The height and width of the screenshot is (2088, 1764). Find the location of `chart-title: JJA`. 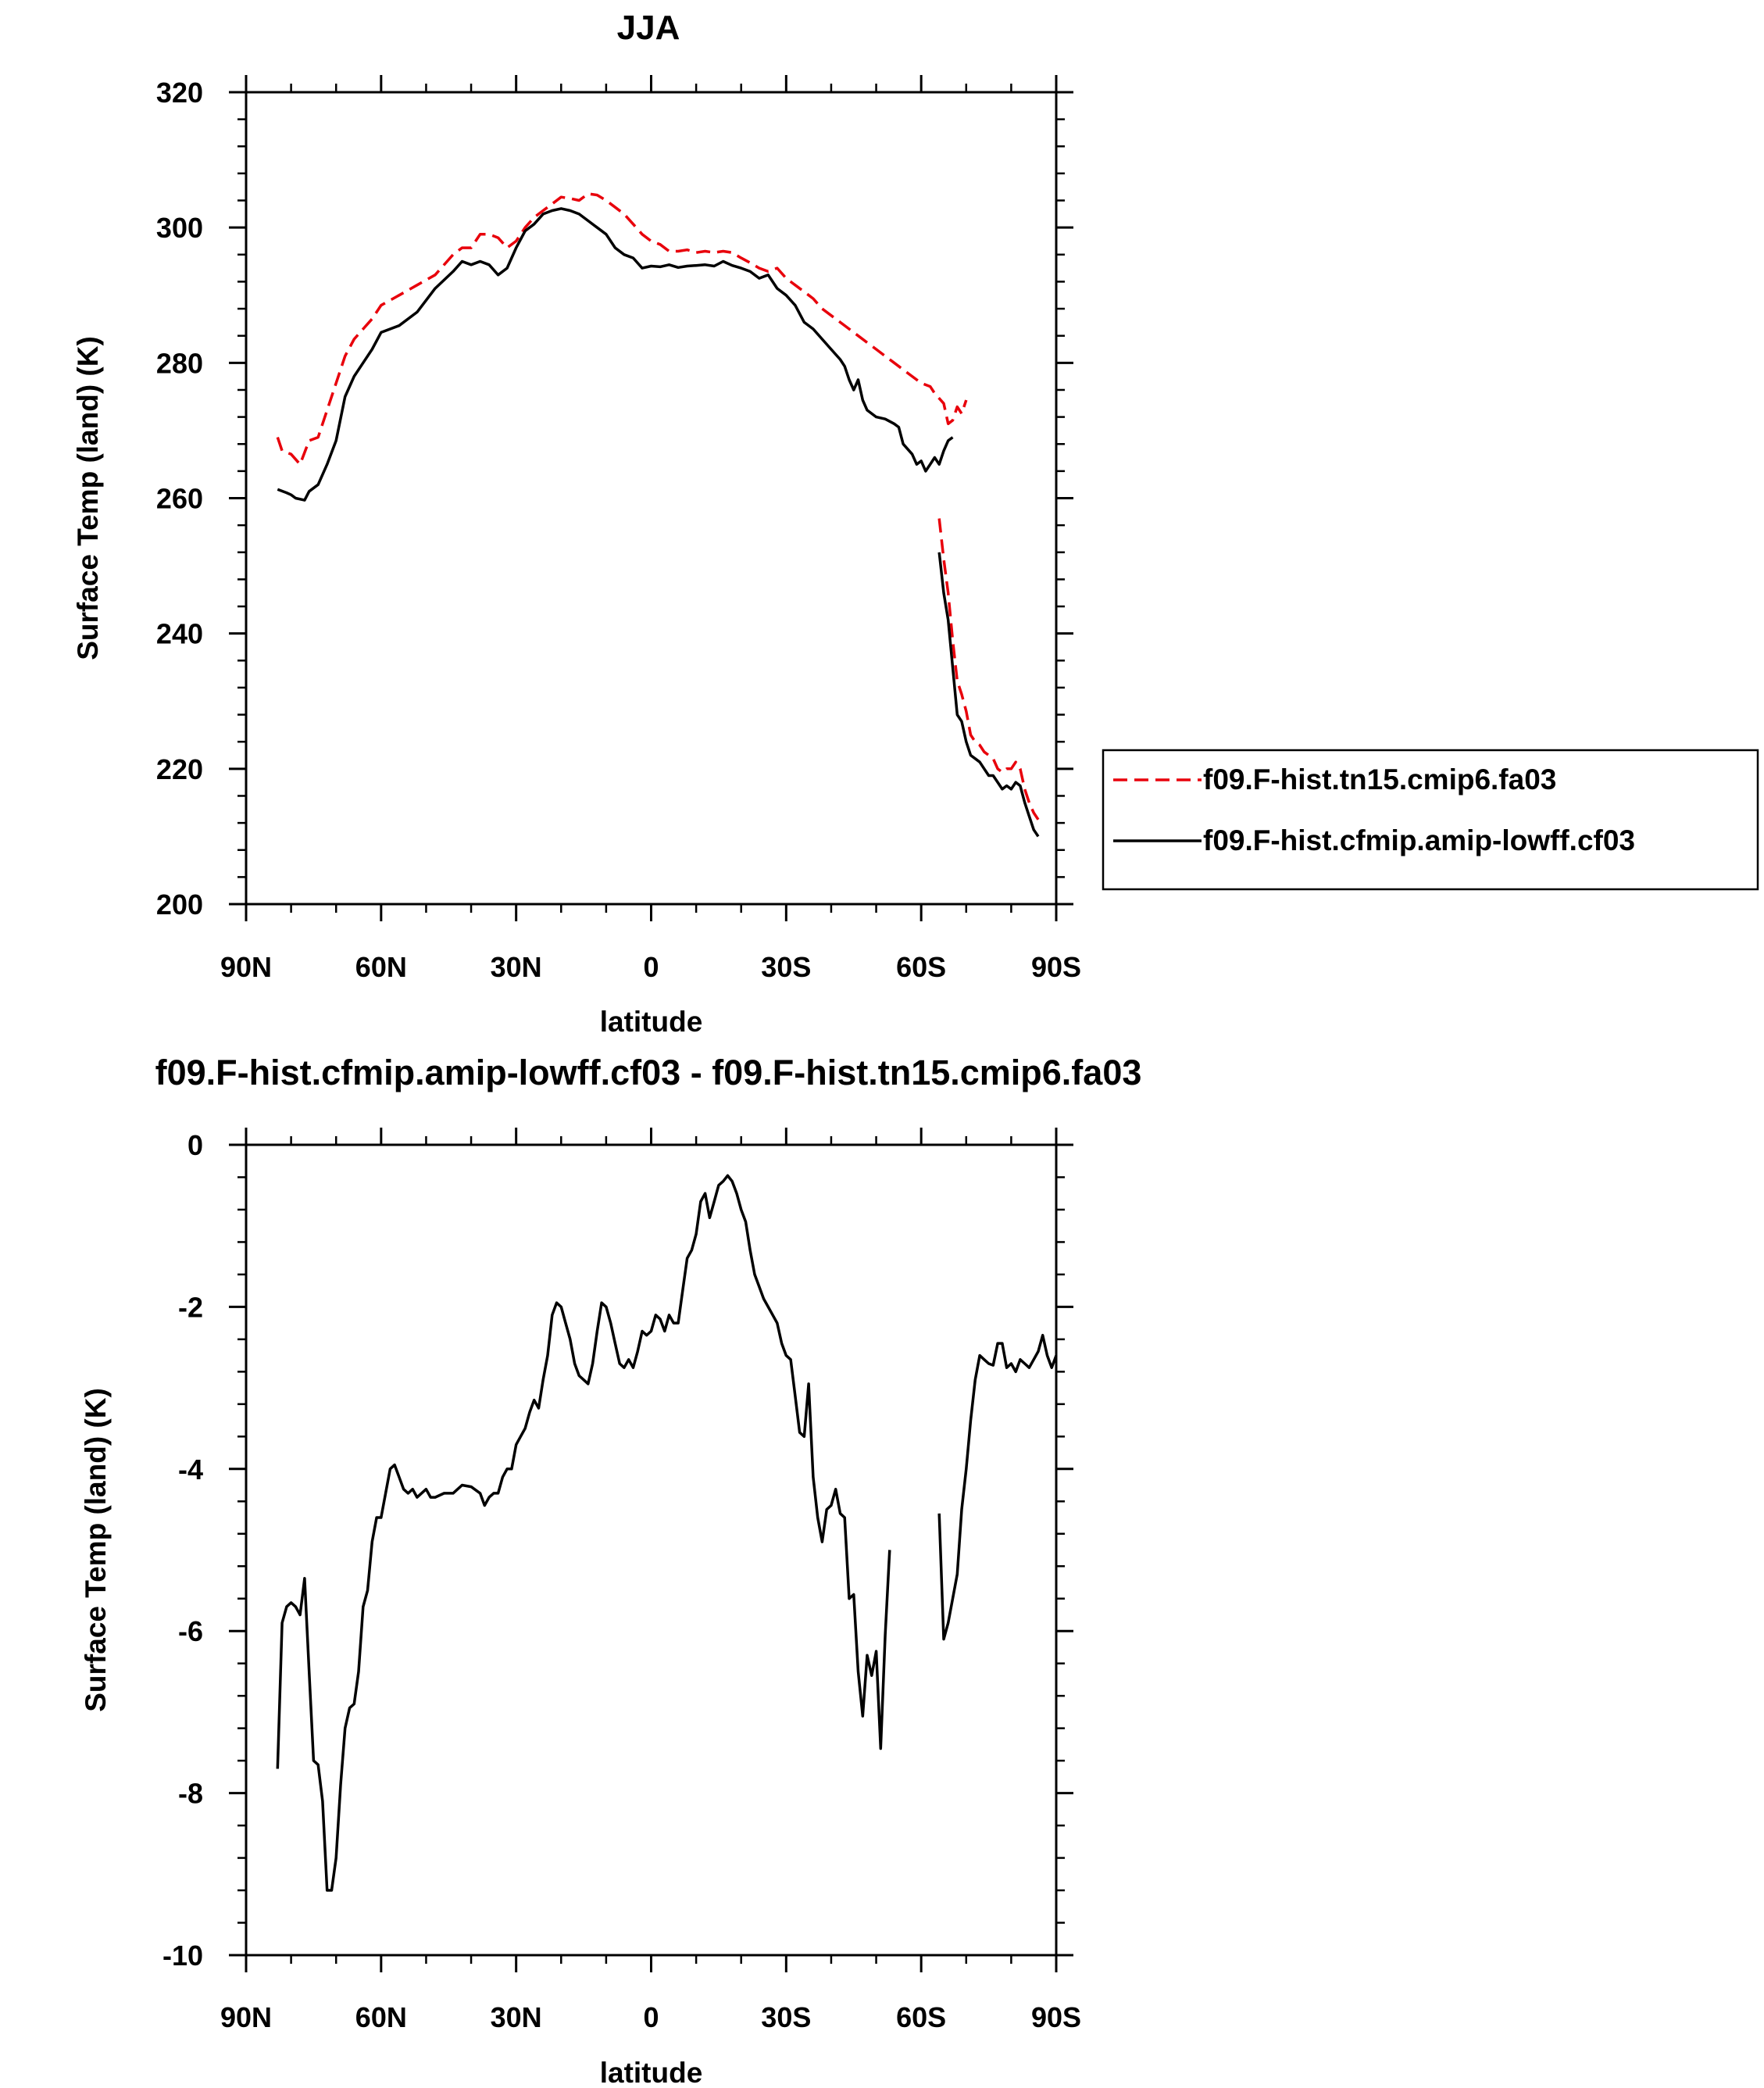

chart-title: JJA is located at coordinates (649, 28).